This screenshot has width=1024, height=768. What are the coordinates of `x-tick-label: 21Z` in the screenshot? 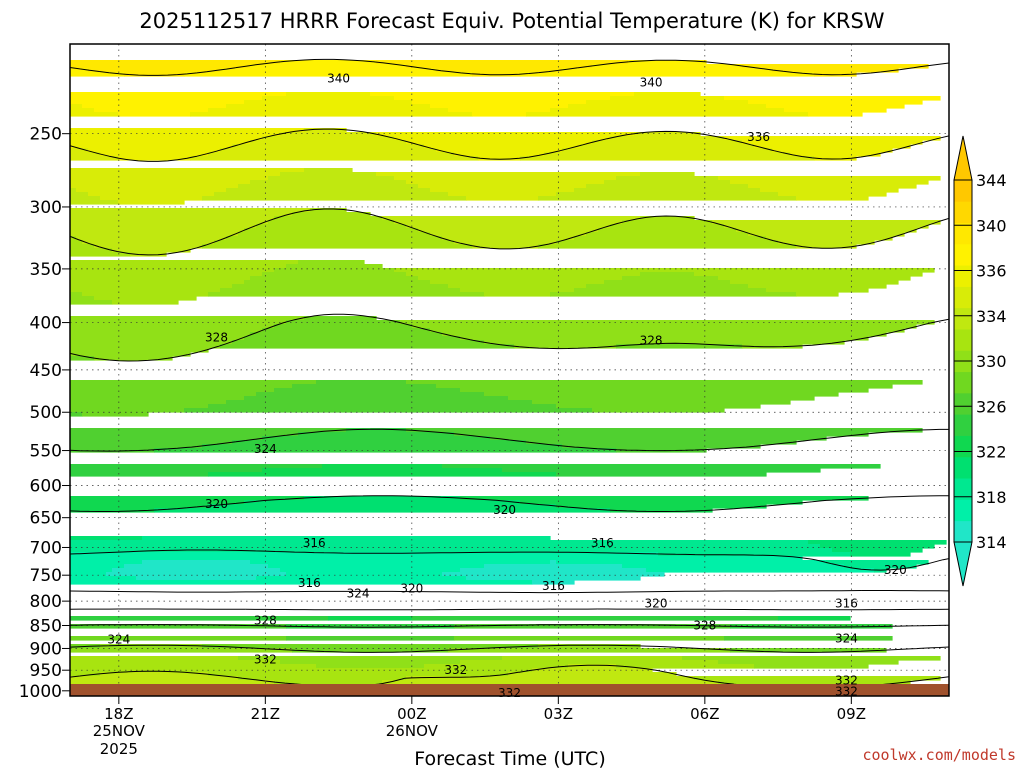 It's located at (265, 714).